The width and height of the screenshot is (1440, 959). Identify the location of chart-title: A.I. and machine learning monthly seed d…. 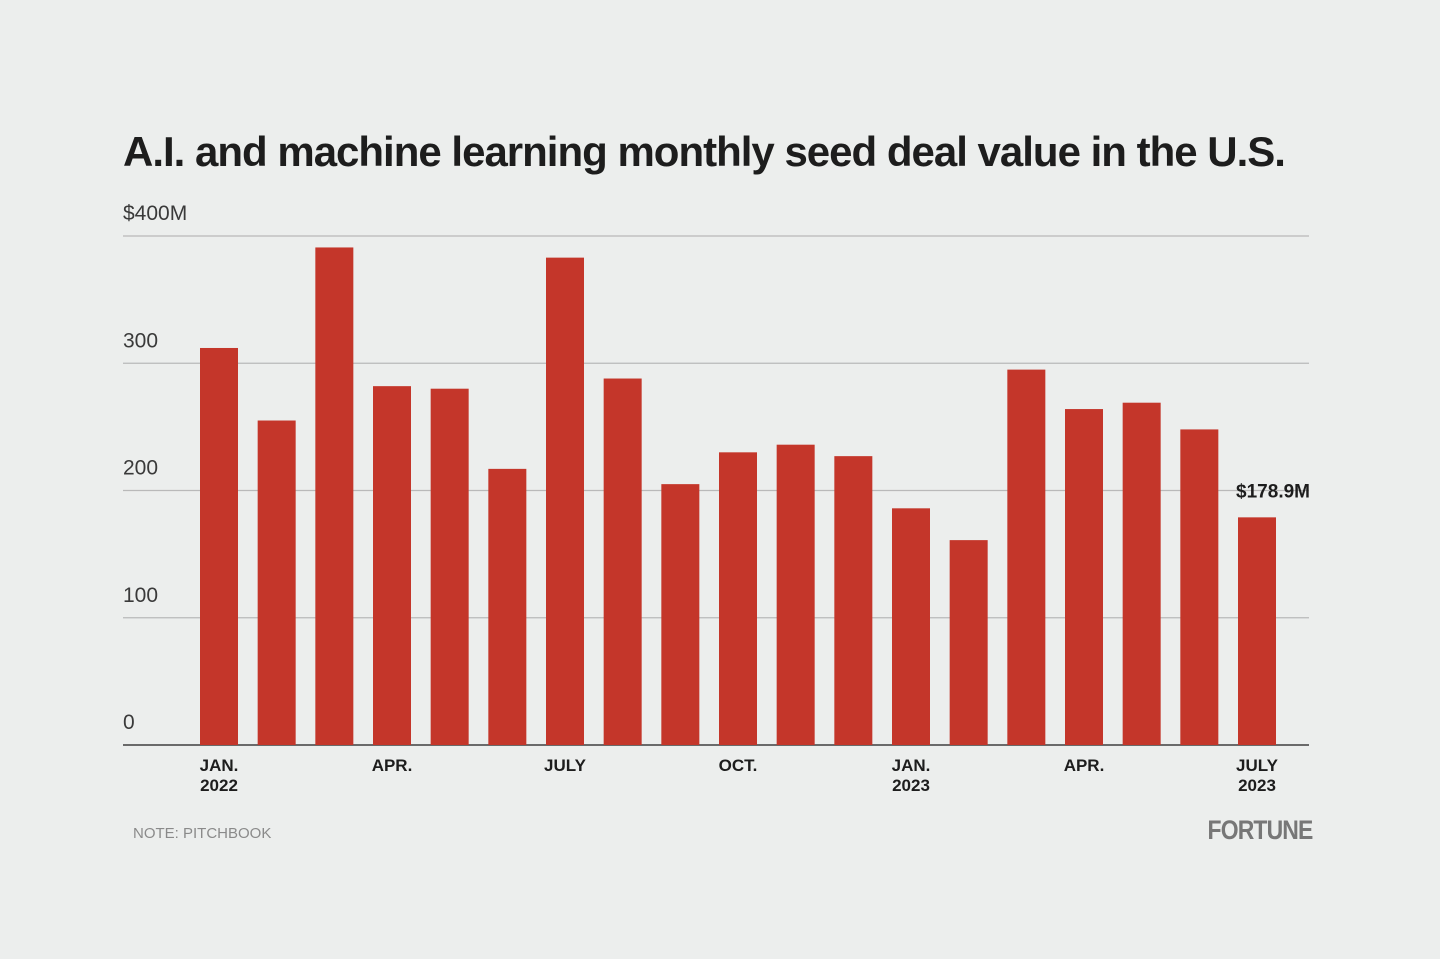
(704, 151).